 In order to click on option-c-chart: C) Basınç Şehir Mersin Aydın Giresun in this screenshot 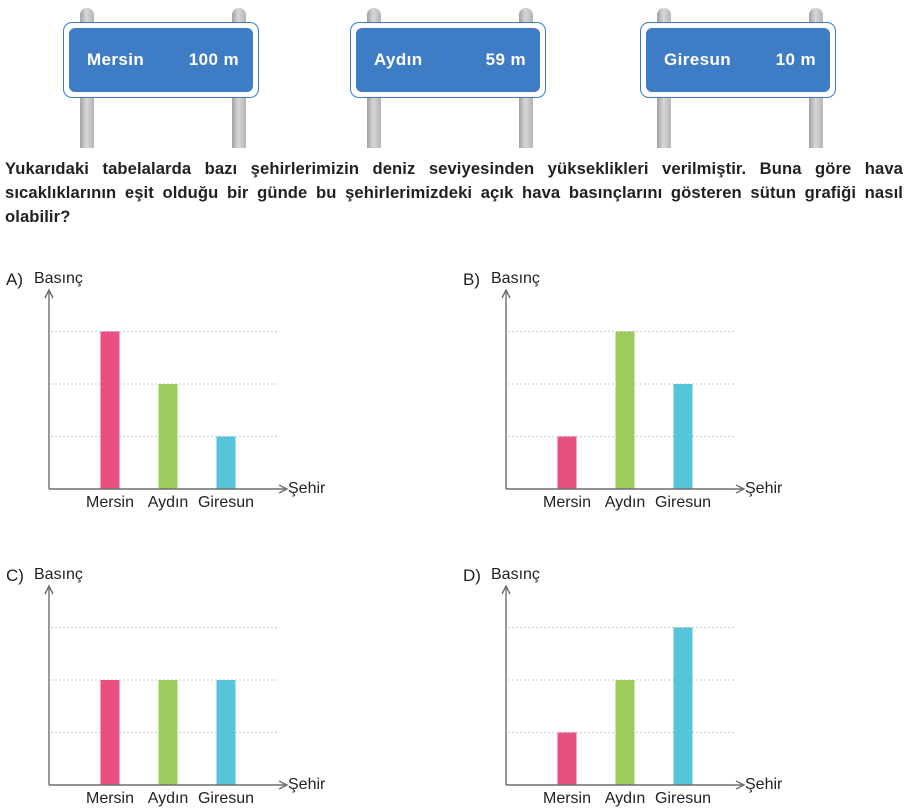, I will do `click(226, 686)`.